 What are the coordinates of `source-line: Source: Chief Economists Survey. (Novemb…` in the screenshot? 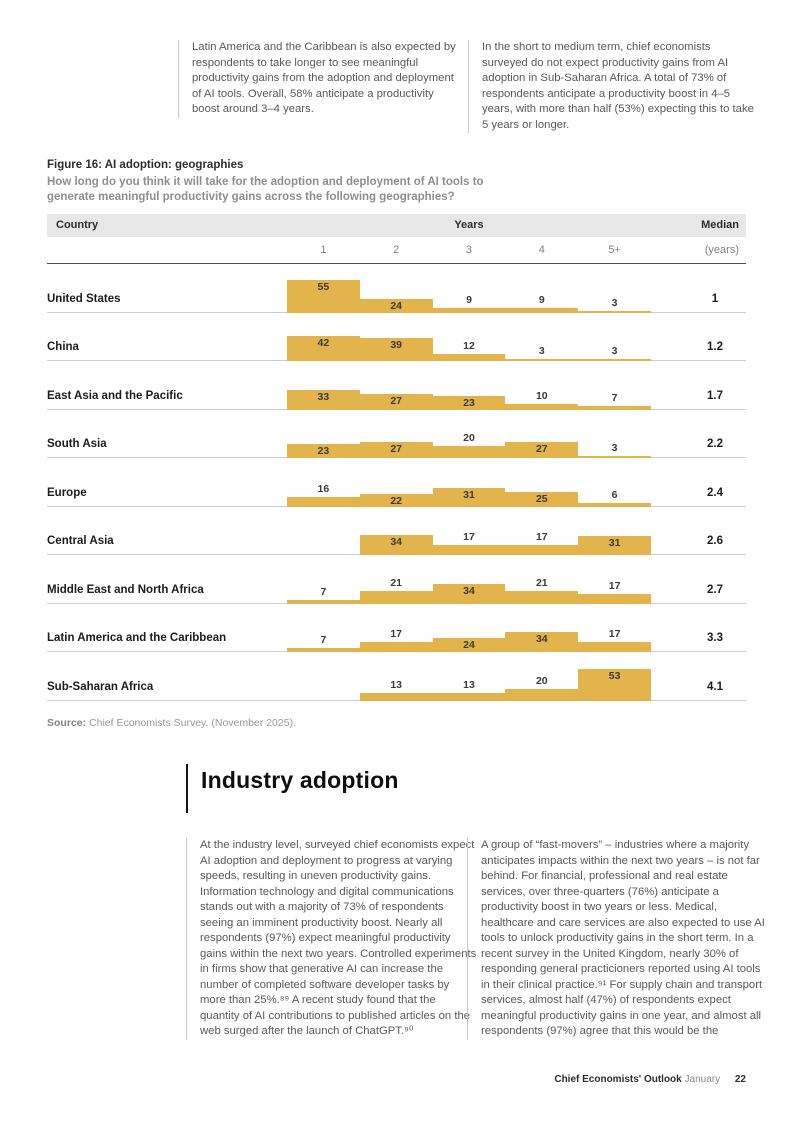 It's located at (171, 723).